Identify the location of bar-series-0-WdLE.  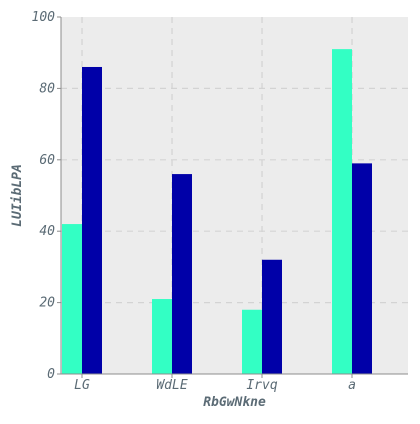
(162, 336).